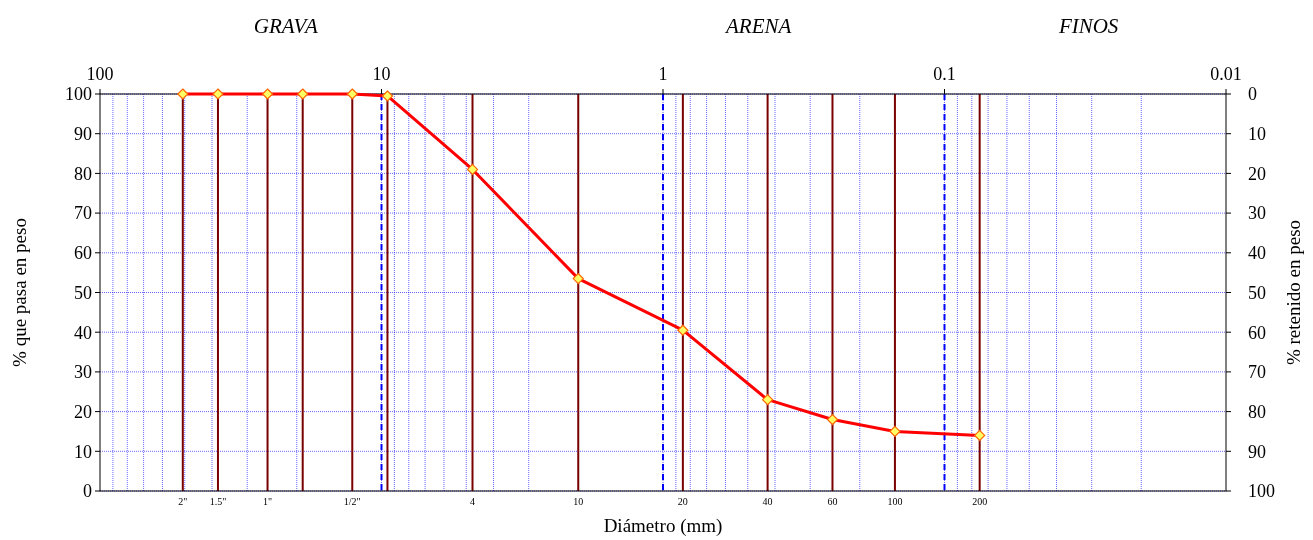 This screenshot has height=540, width=1313. What do you see at coordinates (1257, 332) in the screenshot?
I see `y2-tick-label: 60` at bounding box center [1257, 332].